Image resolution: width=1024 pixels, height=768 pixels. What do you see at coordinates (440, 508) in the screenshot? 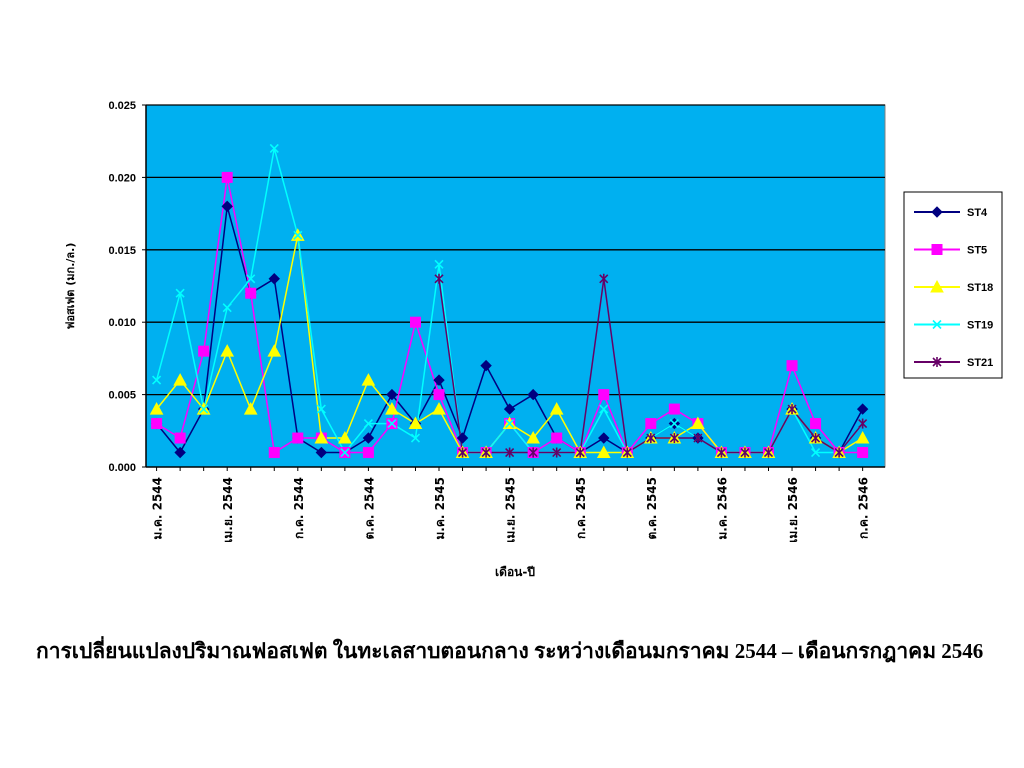
I see `x-tick-label: ม.ค. 2545` at bounding box center [440, 508].